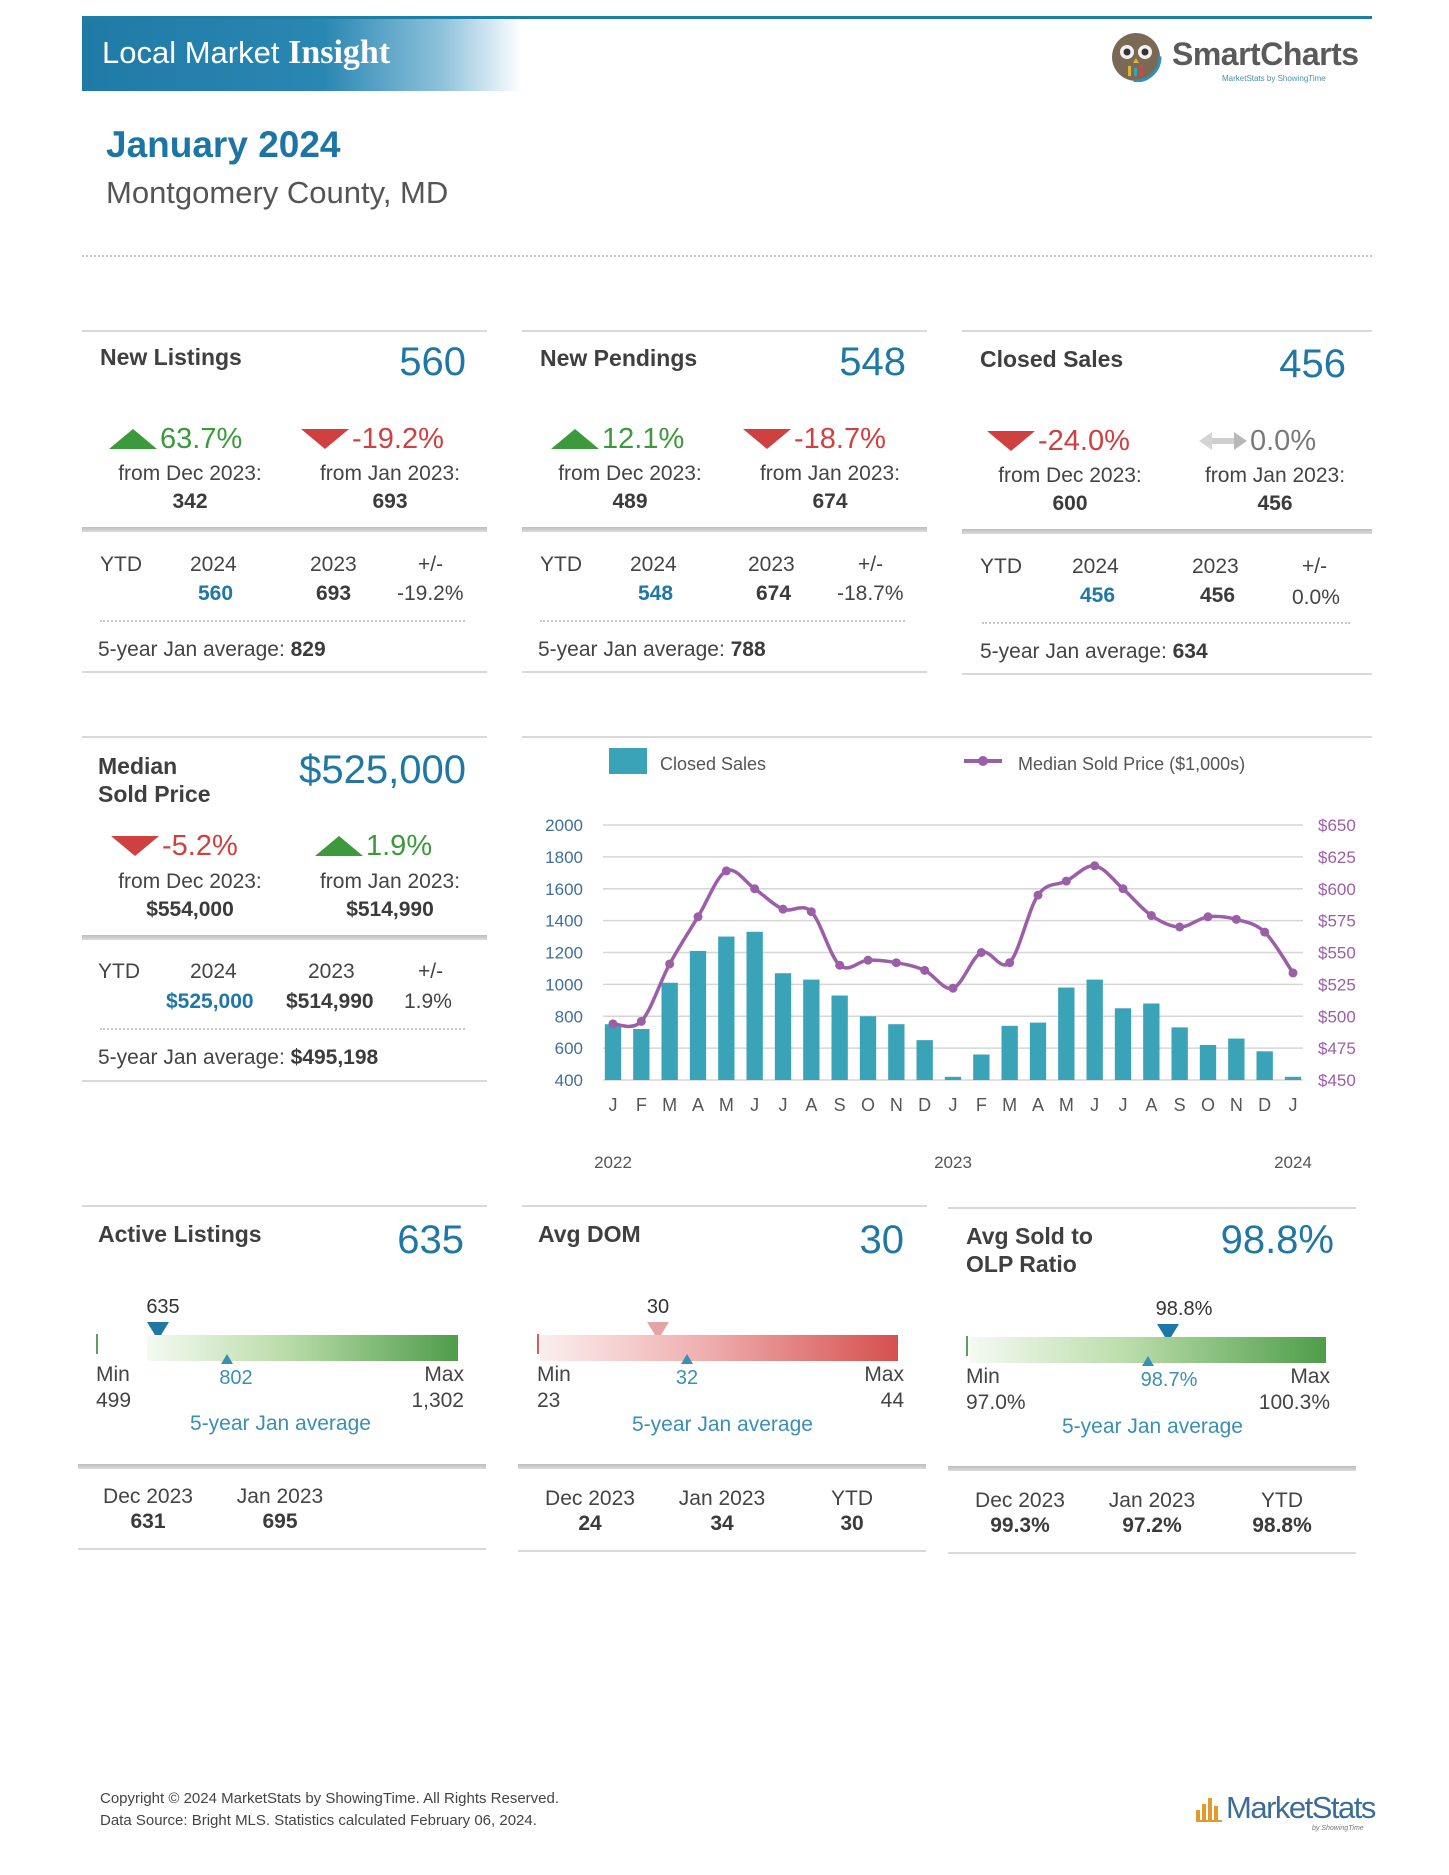 This screenshot has height=1875, width=1449. What do you see at coordinates (947, 737) in the screenshot?
I see `chart-top-rule` at bounding box center [947, 737].